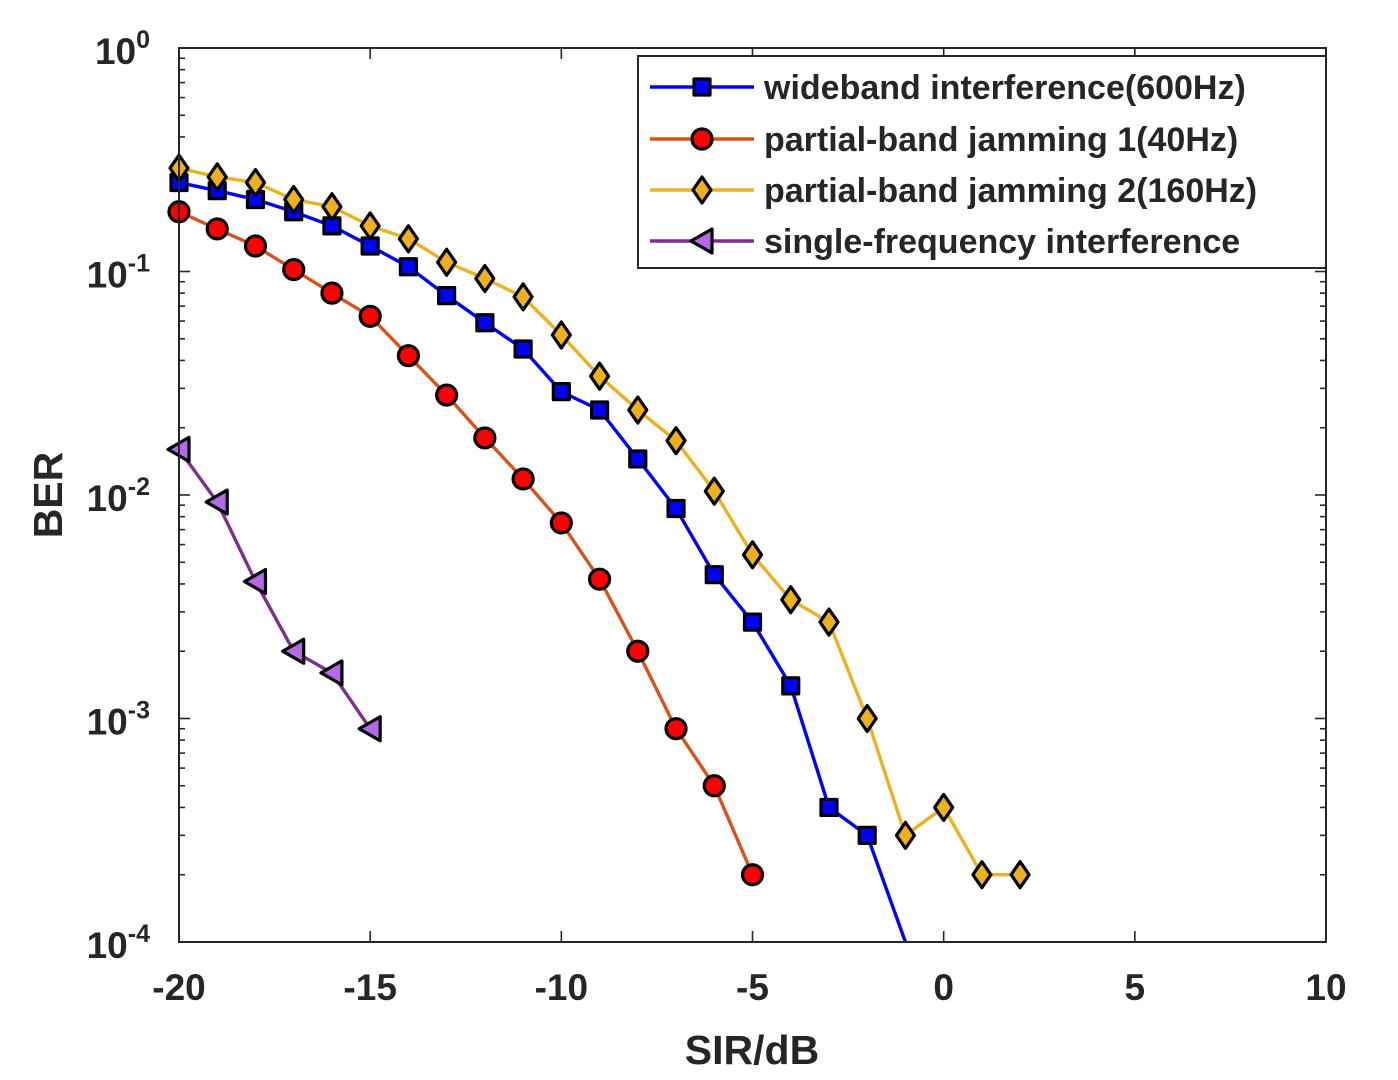 This screenshot has height=1080, width=1398. I want to click on legend-label-1: partial-band jamming 1(40Hz), so click(1001, 140).